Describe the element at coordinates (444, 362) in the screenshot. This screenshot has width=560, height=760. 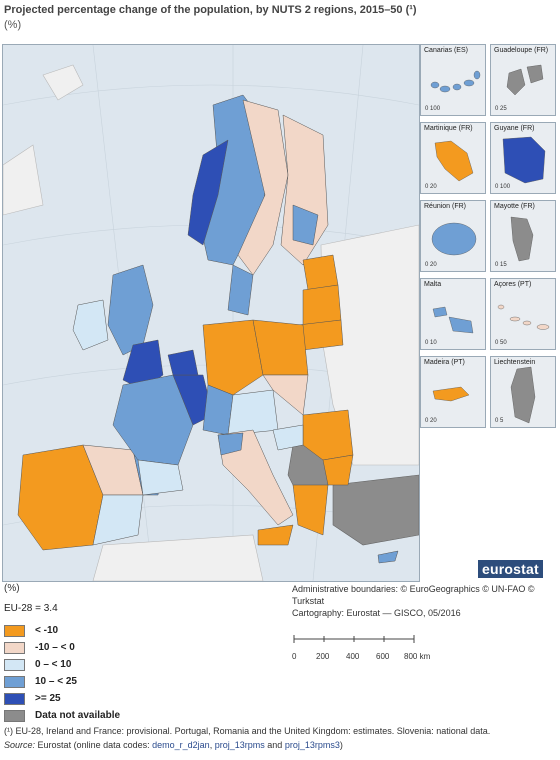
I see `inset-label: Madeira (PT)` at that location.